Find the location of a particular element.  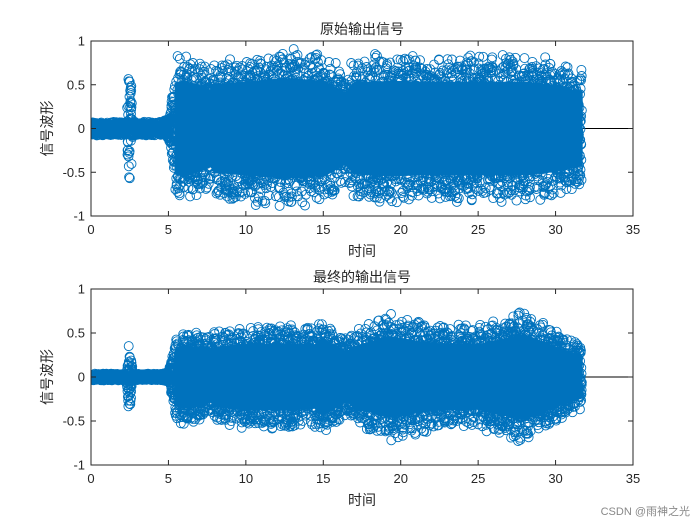

watermark: CSDN @雨神之光 is located at coordinates (645, 511).